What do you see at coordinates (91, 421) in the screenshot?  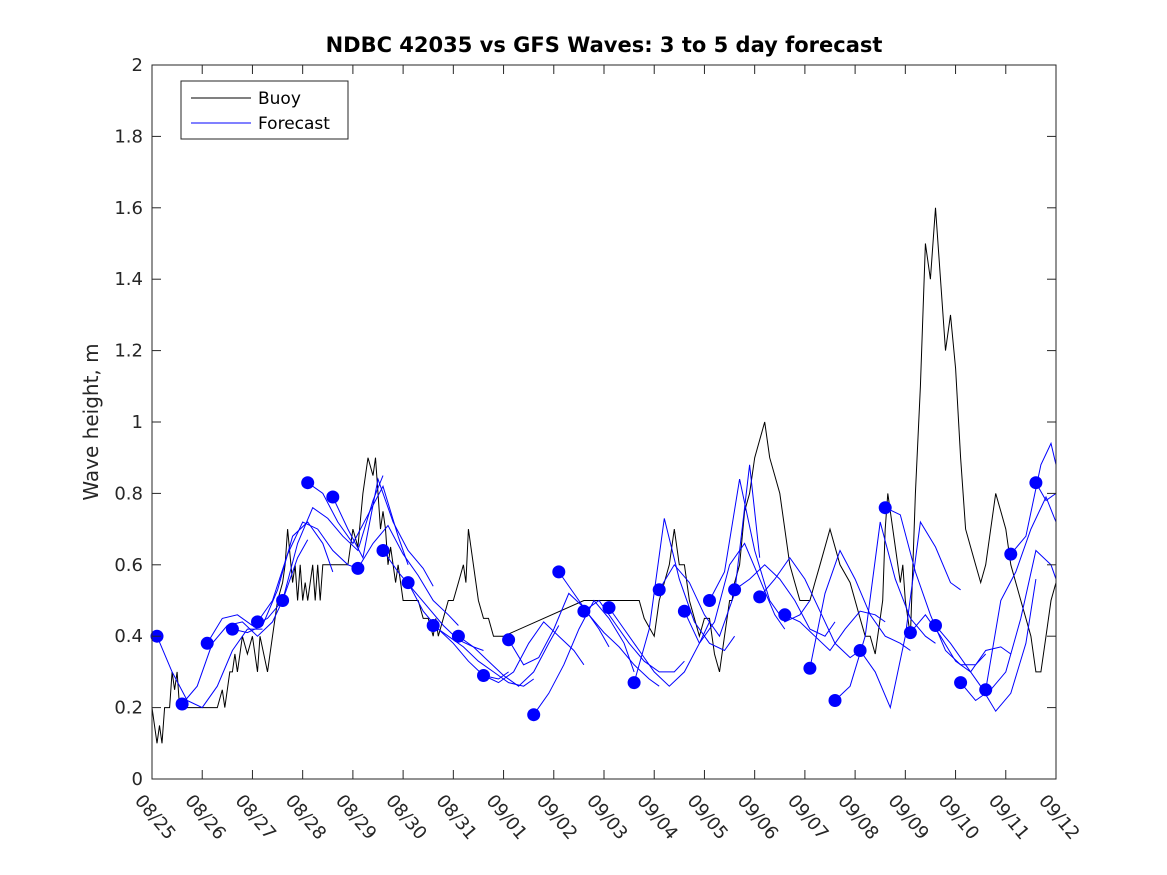 I see `y-axis-label: Wave height, m` at bounding box center [91, 421].